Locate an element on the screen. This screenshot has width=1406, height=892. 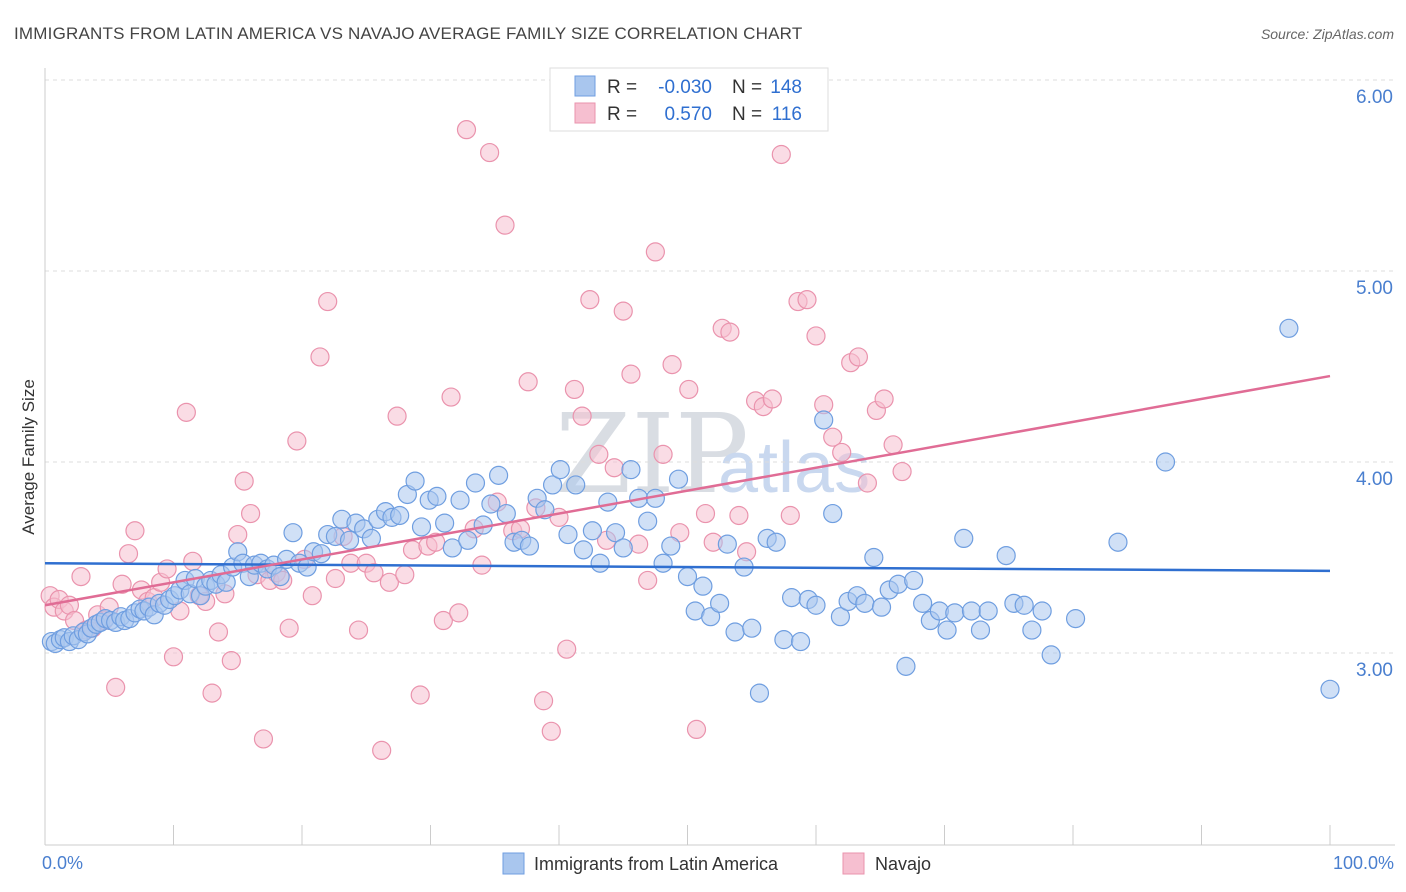
bottom-legend-pink-swatch is located at coordinates (853, 863).